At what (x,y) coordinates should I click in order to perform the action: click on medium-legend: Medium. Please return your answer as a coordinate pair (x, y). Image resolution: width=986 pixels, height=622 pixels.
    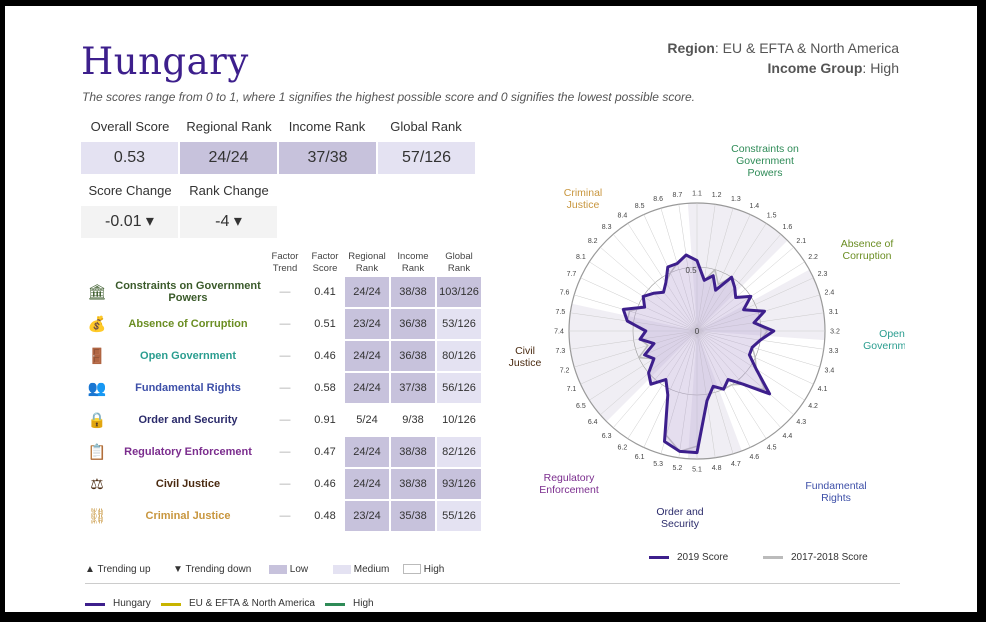
    Looking at the image, I should click on (361, 569).